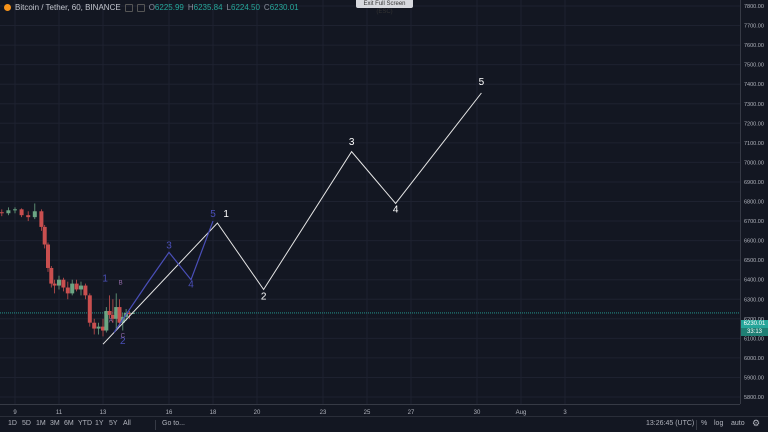 Image resolution: width=768 pixels, height=432 pixels. I want to click on legend-toggle-icon, so click(128, 7).